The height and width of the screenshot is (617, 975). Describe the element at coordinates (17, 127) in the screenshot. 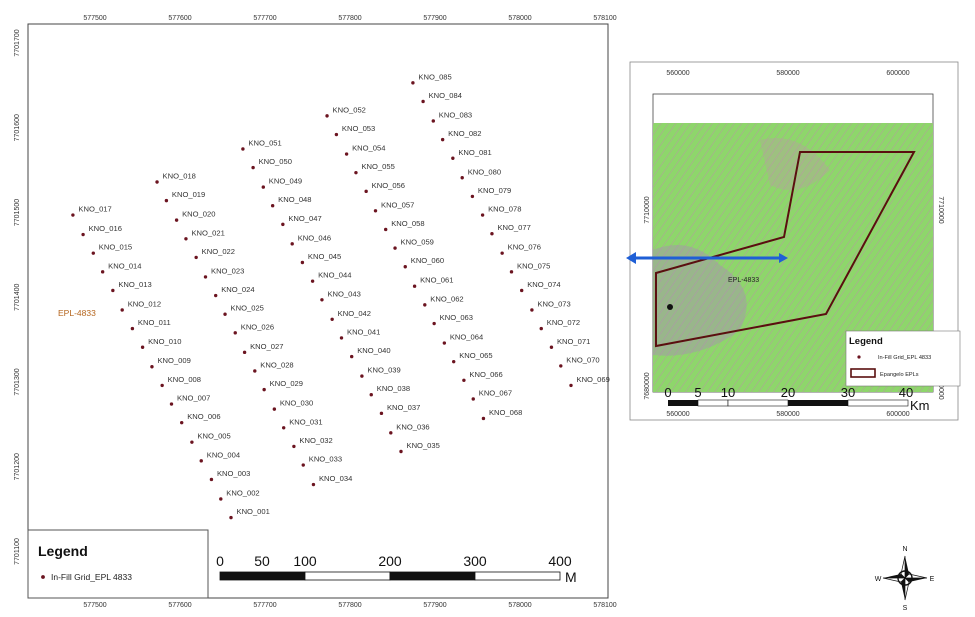

I see `y-tick-7701600: 7701600` at that location.